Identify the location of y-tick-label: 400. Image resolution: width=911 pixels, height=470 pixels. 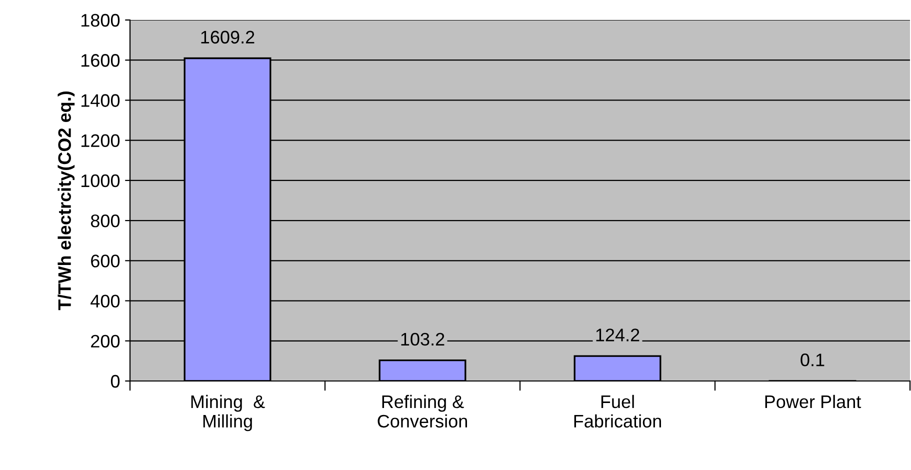
(105, 301).